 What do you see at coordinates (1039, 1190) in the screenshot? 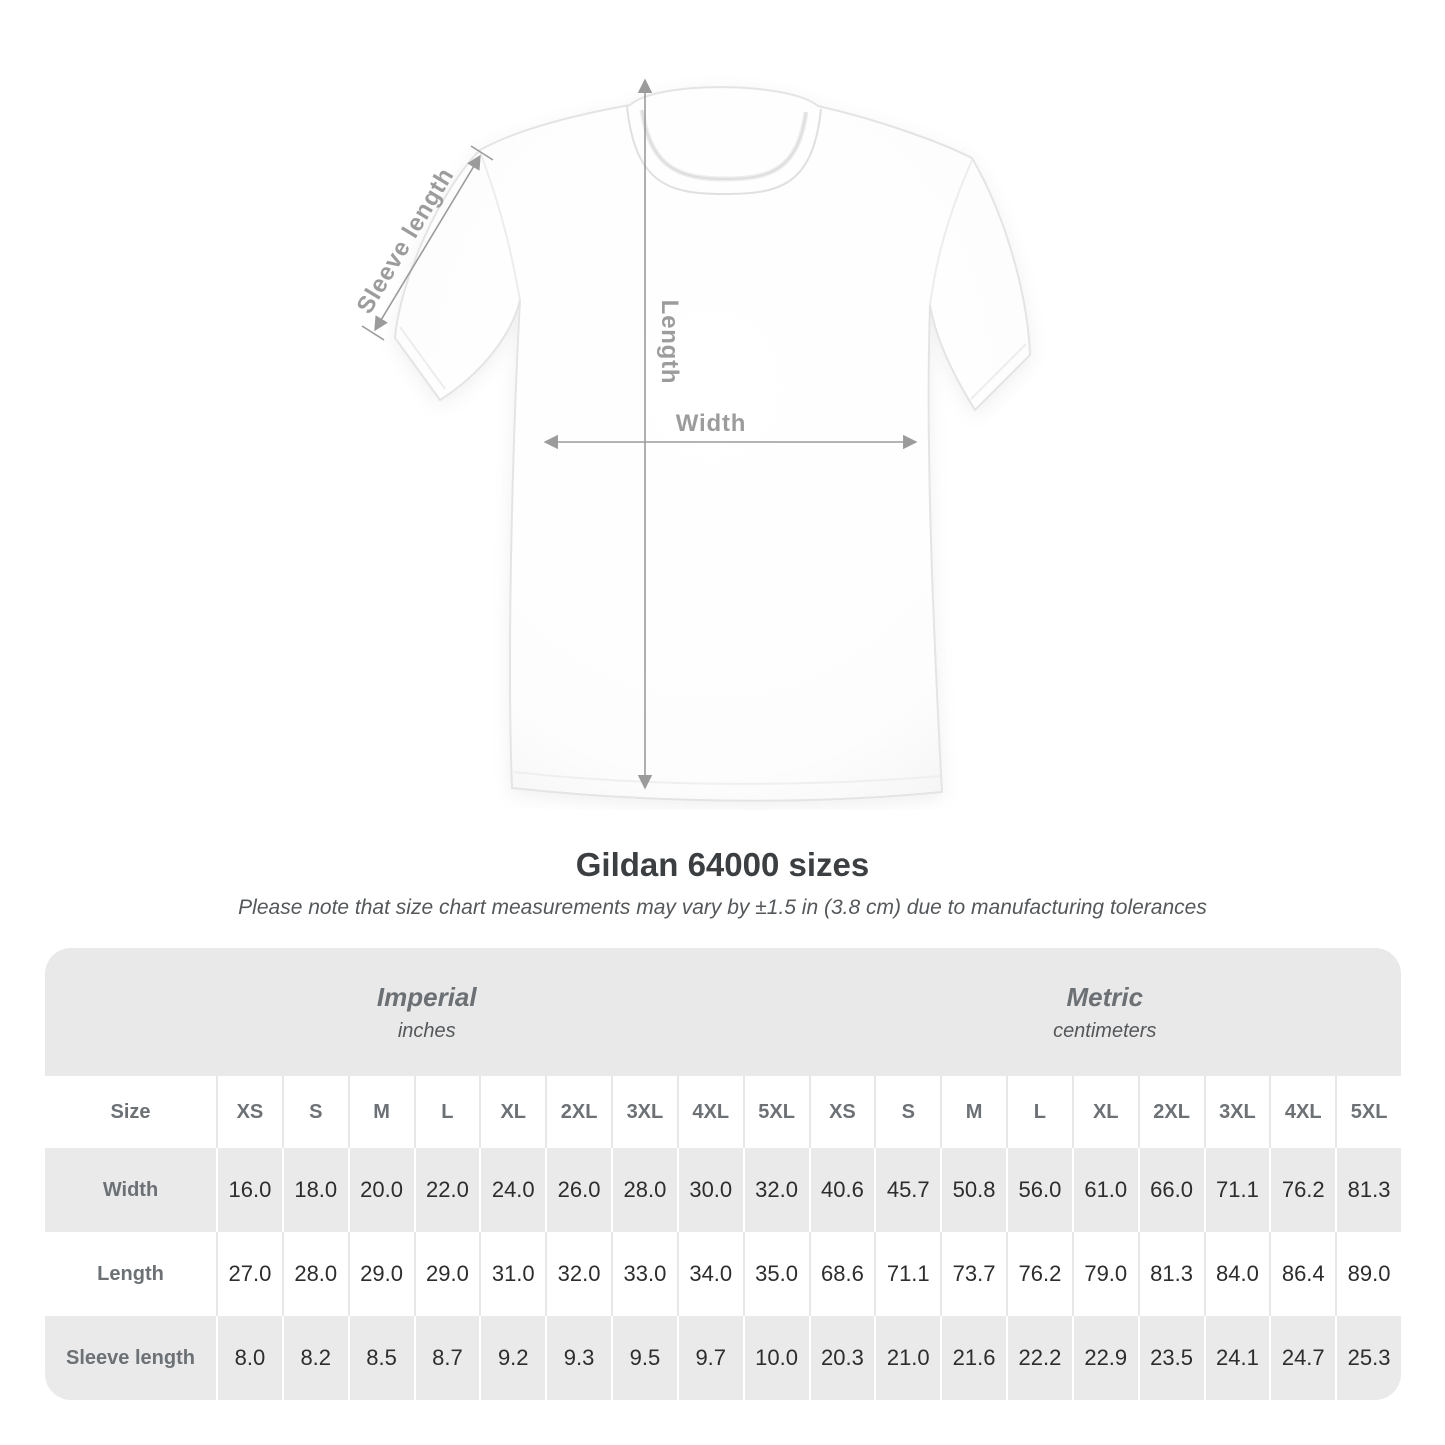
I see `table-cell: 56.0` at bounding box center [1039, 1190].